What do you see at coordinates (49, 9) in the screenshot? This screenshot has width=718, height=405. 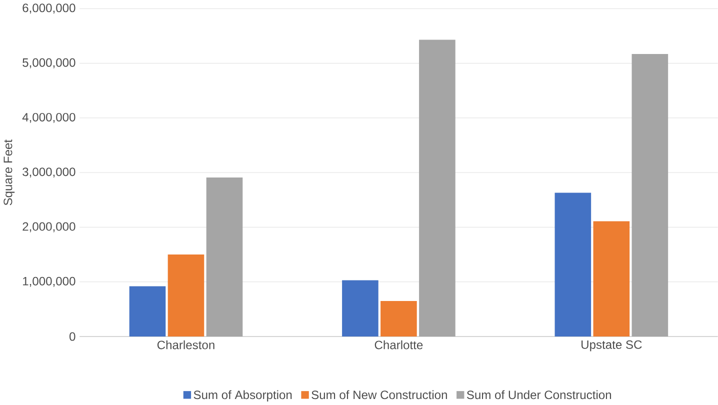 I see `y-tick-label: 6,000,000` at bounding box center [49, 9].